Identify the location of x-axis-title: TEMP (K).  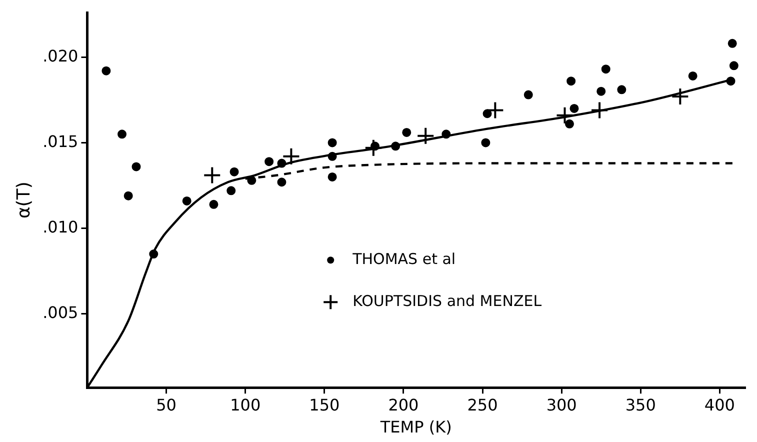
(415, 427).